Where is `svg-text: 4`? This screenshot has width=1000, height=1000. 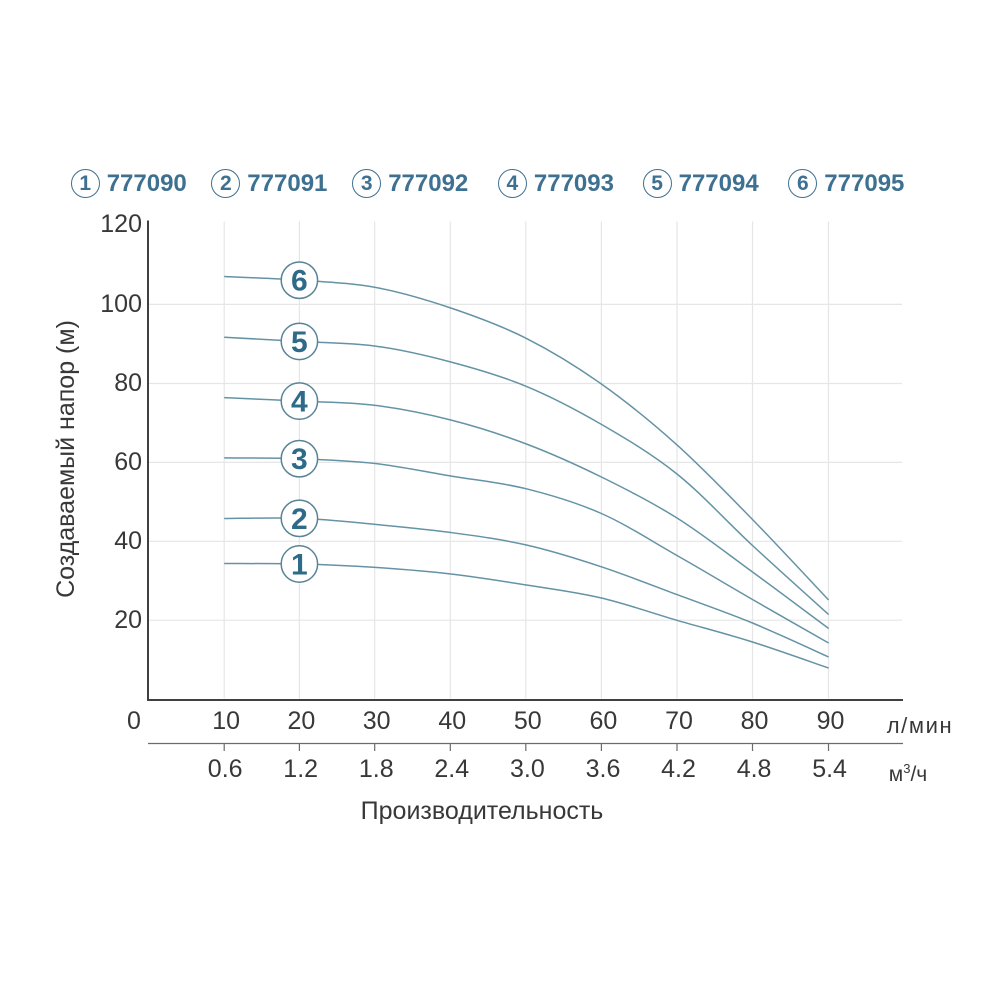 svg-text: 4 is located at coordinates (299, 402).